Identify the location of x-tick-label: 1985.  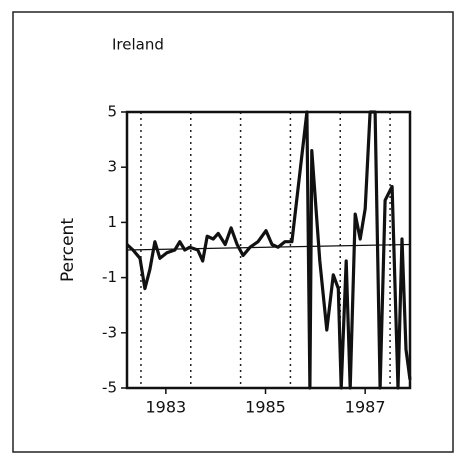
(265, 407).